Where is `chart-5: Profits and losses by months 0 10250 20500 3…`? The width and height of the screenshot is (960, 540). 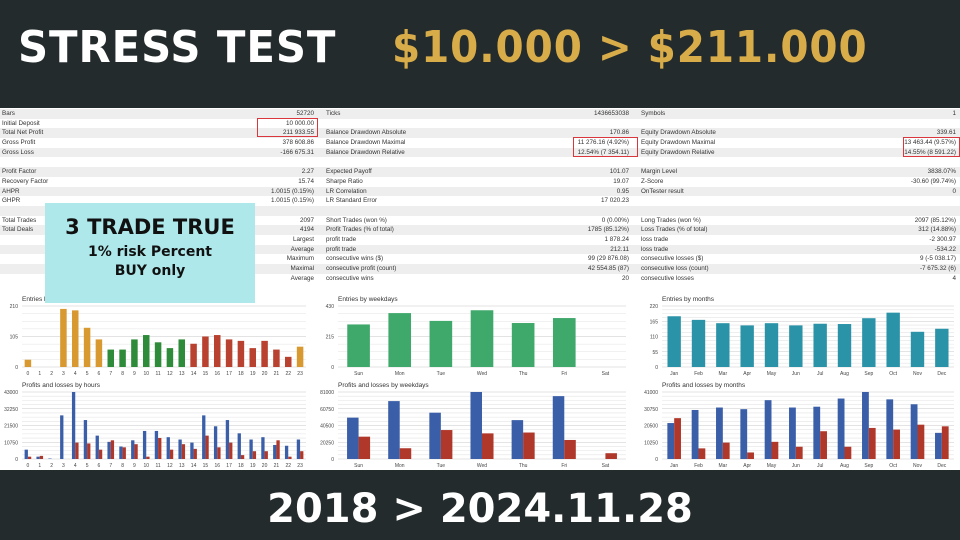 chart-5: Profits and losses by months 0 10250 20500 3… is located at coordinates (799, 425).